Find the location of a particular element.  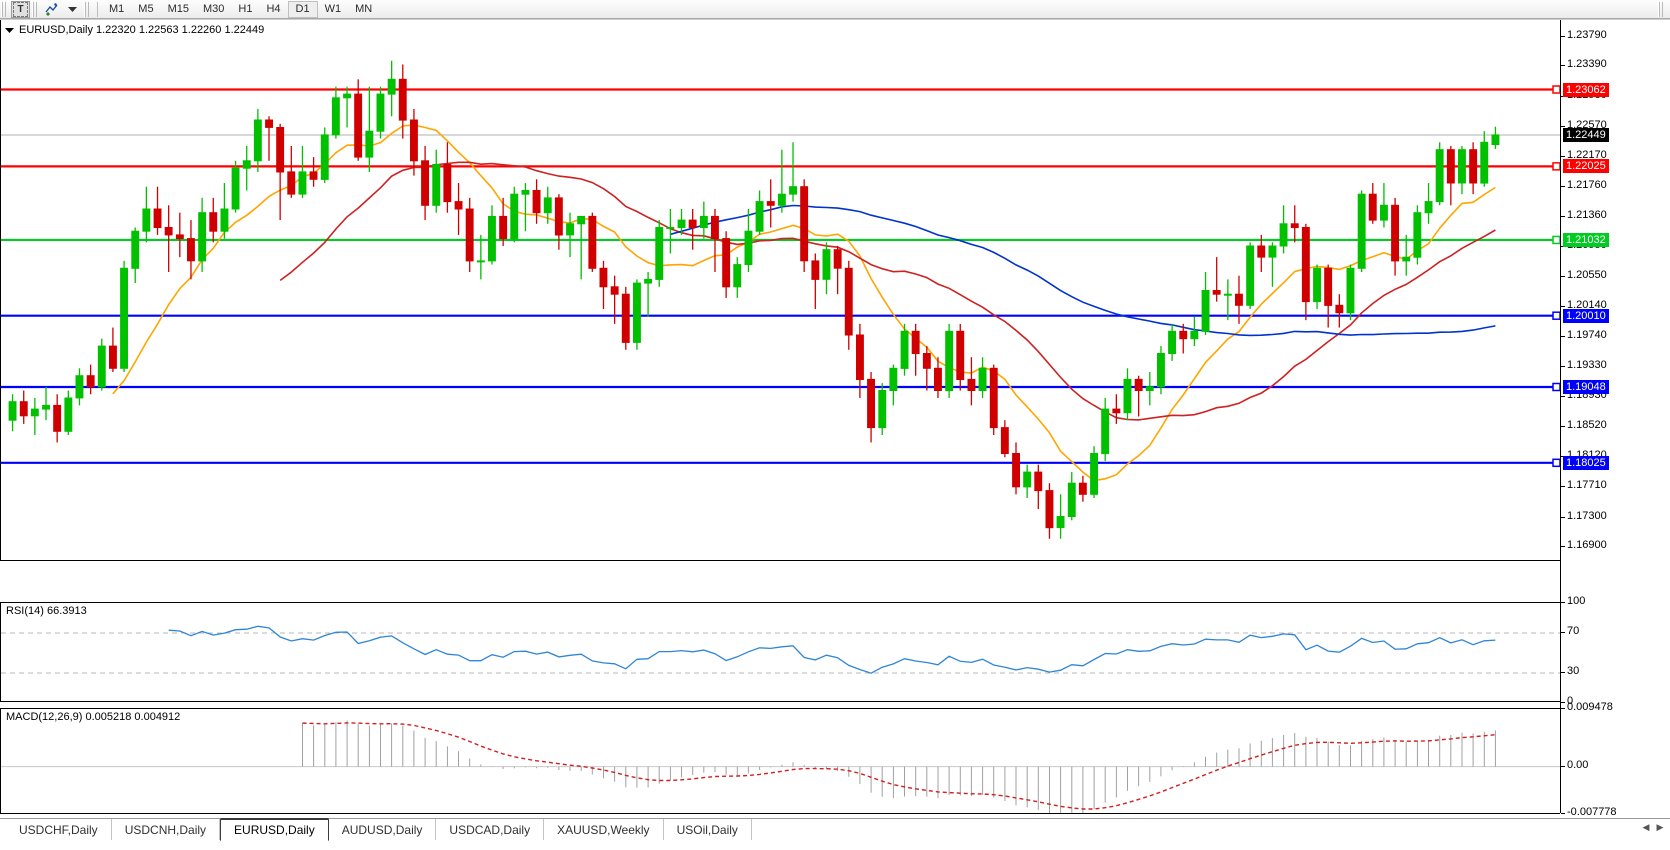

timeframe-m30: M30 is located at coordinates (213, 9).